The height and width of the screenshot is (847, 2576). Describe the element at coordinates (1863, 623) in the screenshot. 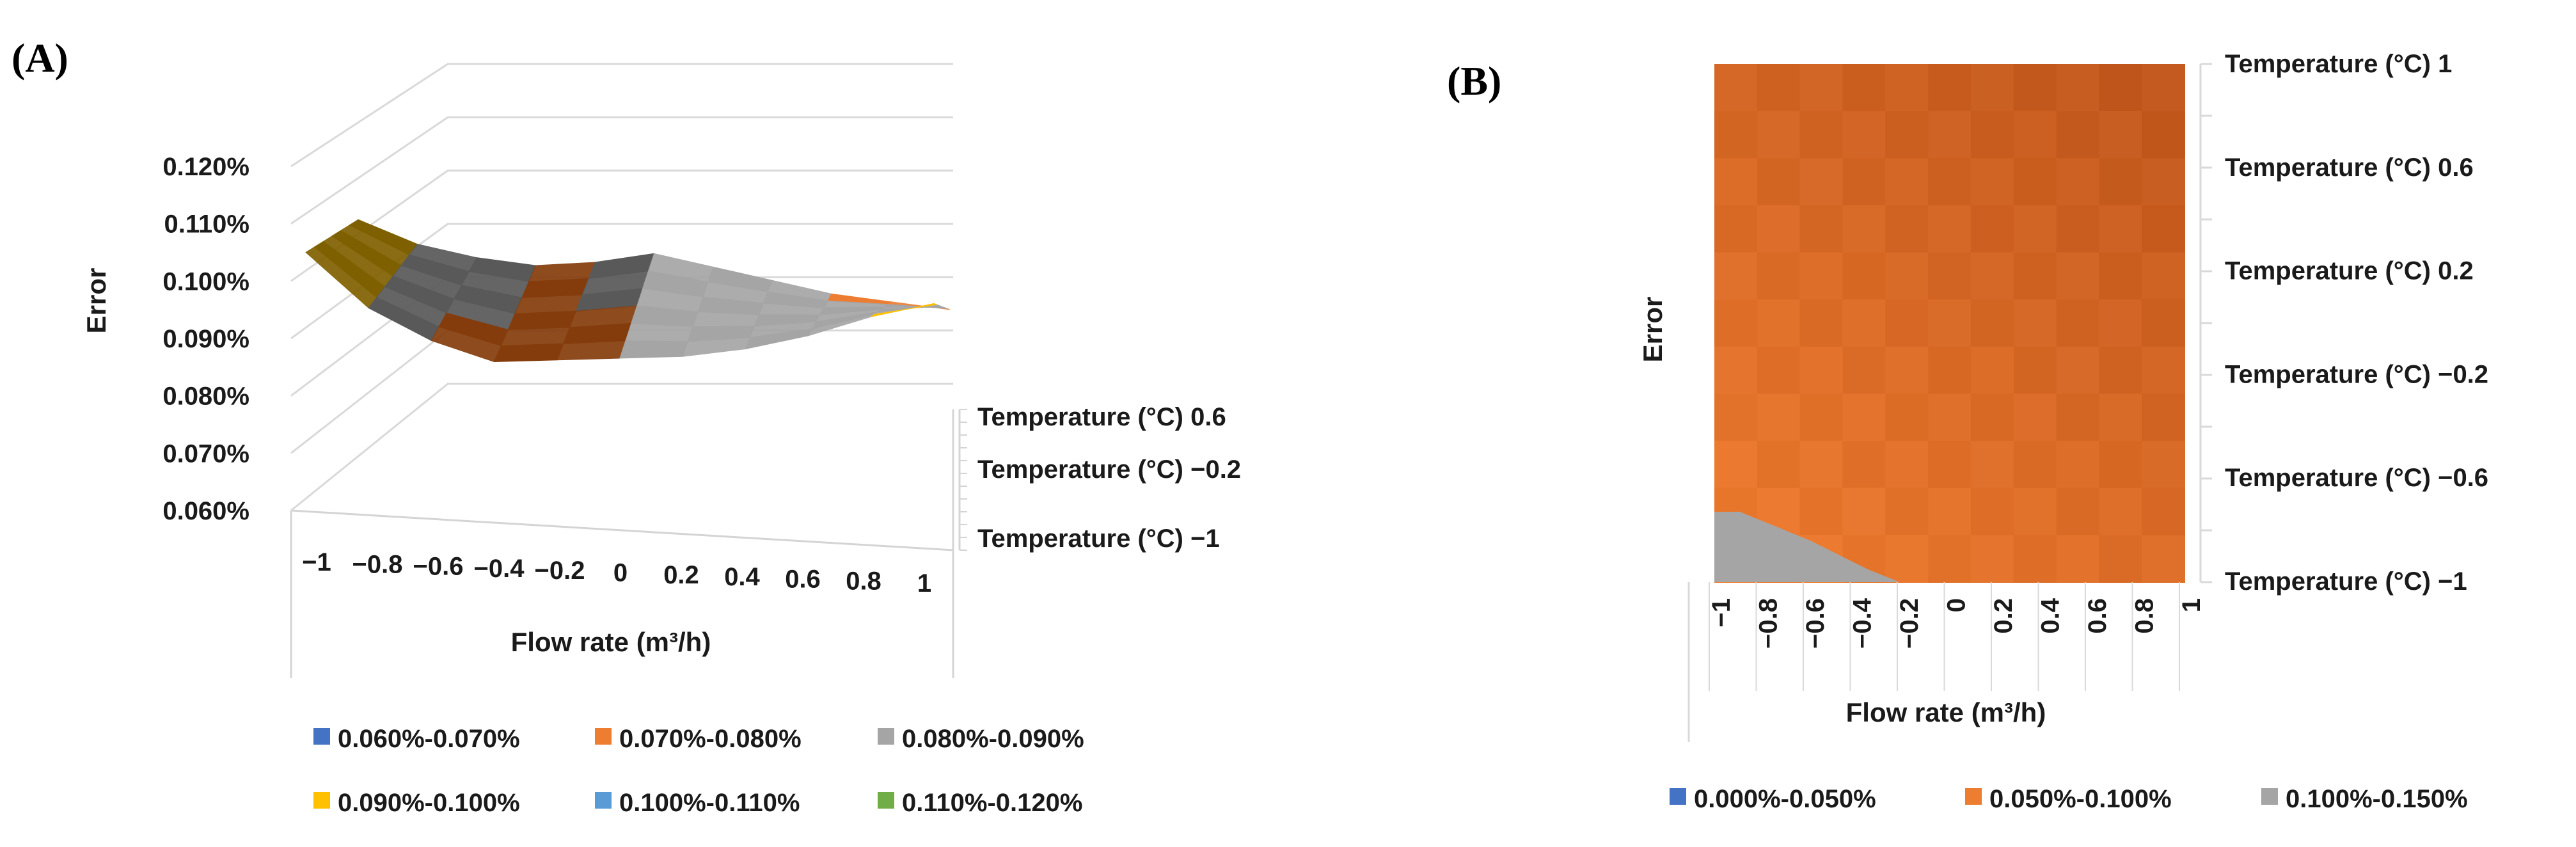

I see `x-tick-label: −0.4` at that location.